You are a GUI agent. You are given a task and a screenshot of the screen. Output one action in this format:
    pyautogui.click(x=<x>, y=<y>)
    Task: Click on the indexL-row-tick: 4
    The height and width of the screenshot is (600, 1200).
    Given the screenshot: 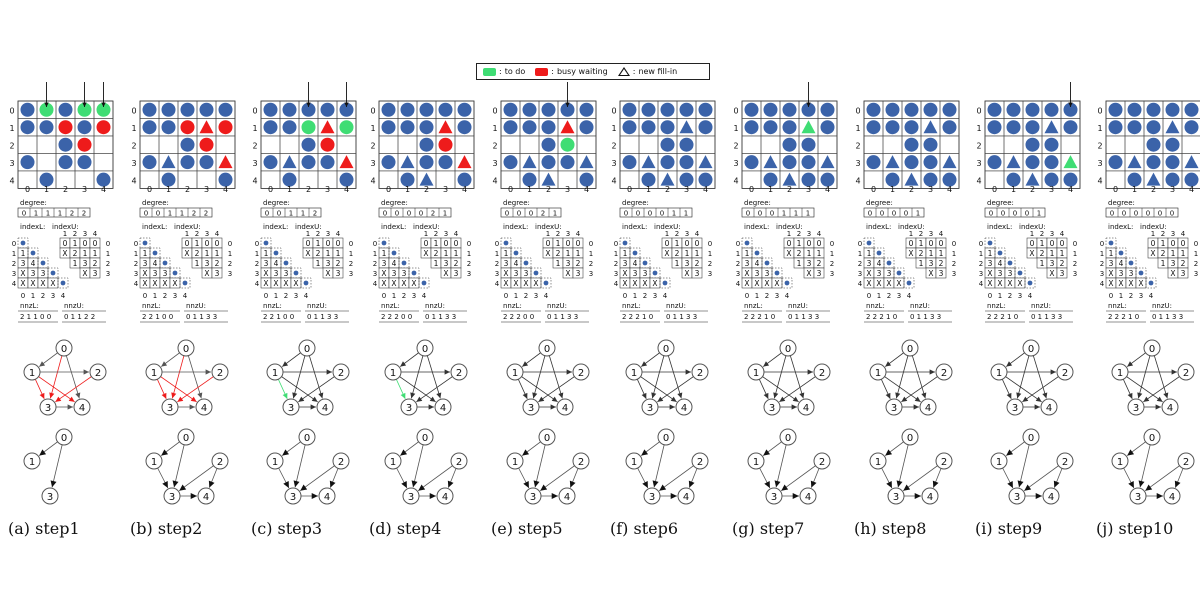 What is the action you would take?
    pyautogui.click(x=738, y=284)
    